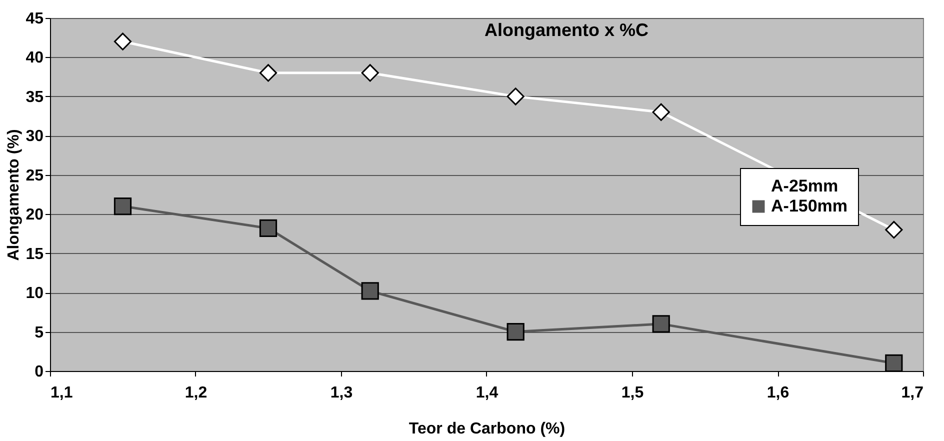  What do you see at coordinates (35, 97) in the screenshot?
I see `y-tick-label: 35` at bounding box center [35, 97].